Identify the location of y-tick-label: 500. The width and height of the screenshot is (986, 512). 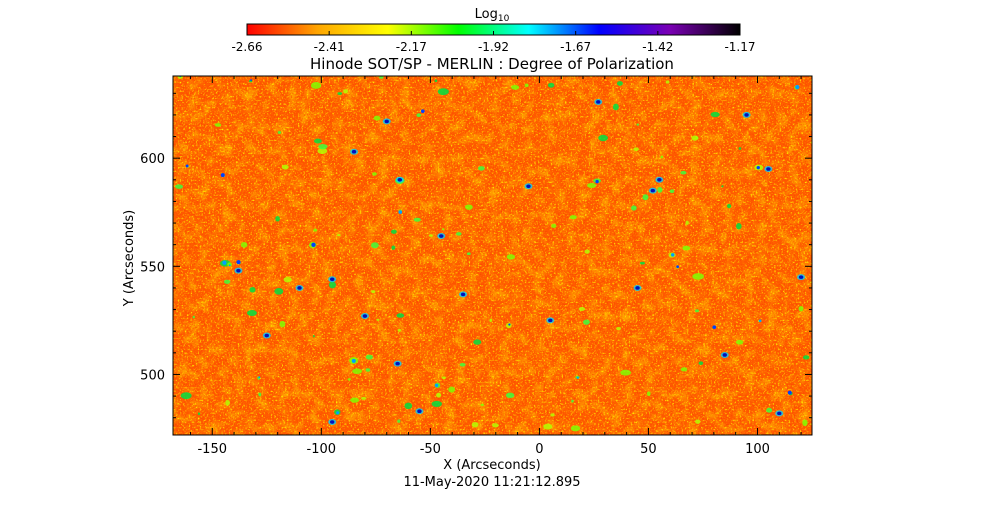
(152, 375).